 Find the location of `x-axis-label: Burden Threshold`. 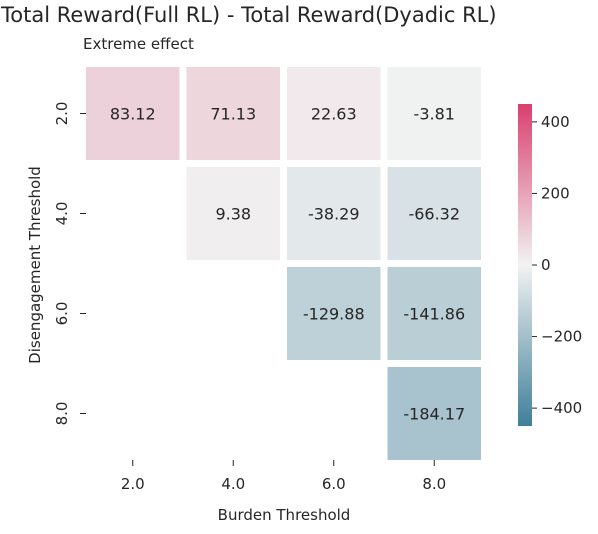

x-axis-label: Burden Threshold is located at coordinates (284, 515).